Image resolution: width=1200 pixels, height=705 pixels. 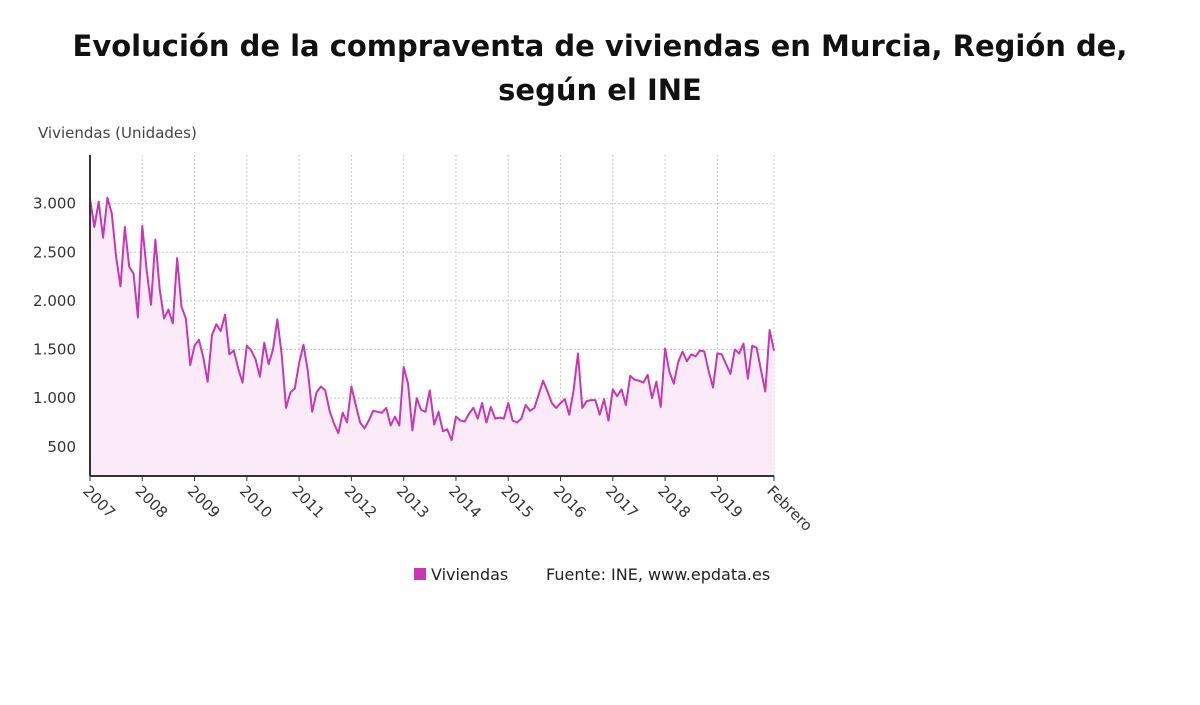 I want to click on y-tick-label-0: 500, so click(x=61, y=447).